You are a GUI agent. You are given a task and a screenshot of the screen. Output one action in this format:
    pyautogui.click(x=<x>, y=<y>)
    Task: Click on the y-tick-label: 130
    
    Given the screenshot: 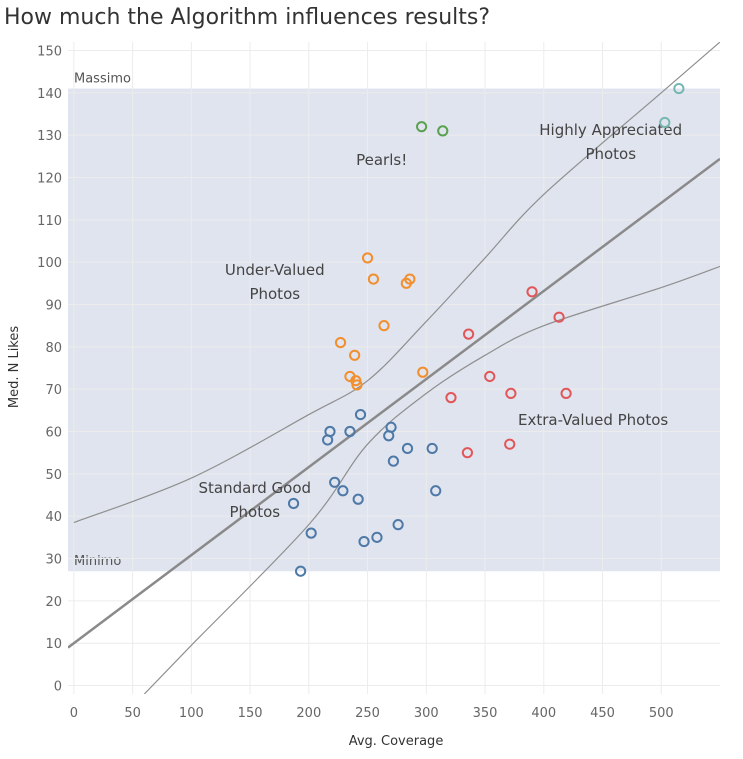 What is the action you would take?
    pyautogui.click(x=49, y=136)
    